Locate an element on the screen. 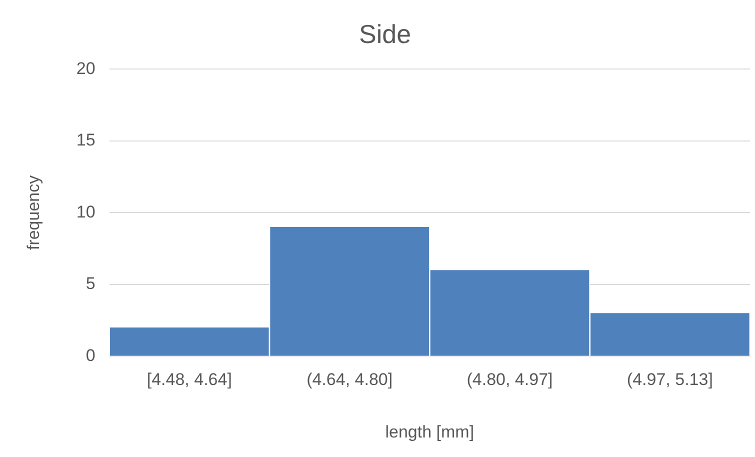  chart-title: Side is located at coordinates (385, 33).